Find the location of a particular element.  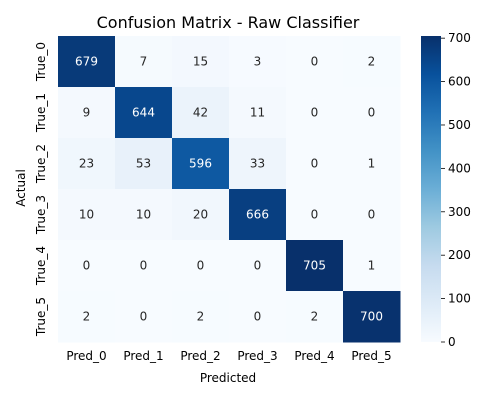

cell-value-label: 53 is located at coordinates (143, 164).